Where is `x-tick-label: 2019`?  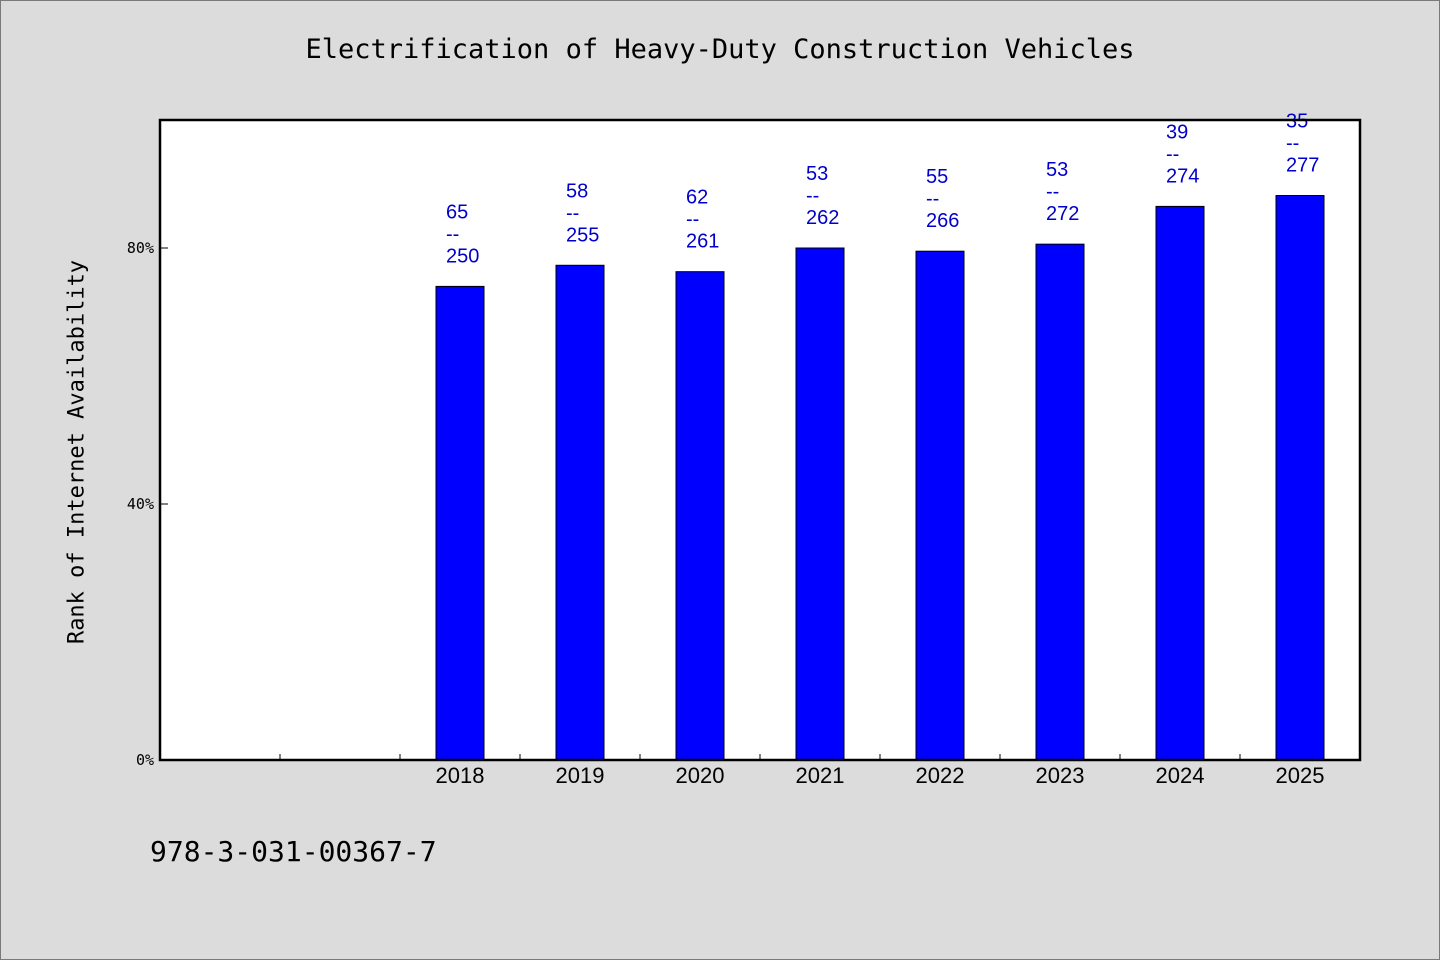
x-tick-label: 2019 is located at coordinates (580, 775).